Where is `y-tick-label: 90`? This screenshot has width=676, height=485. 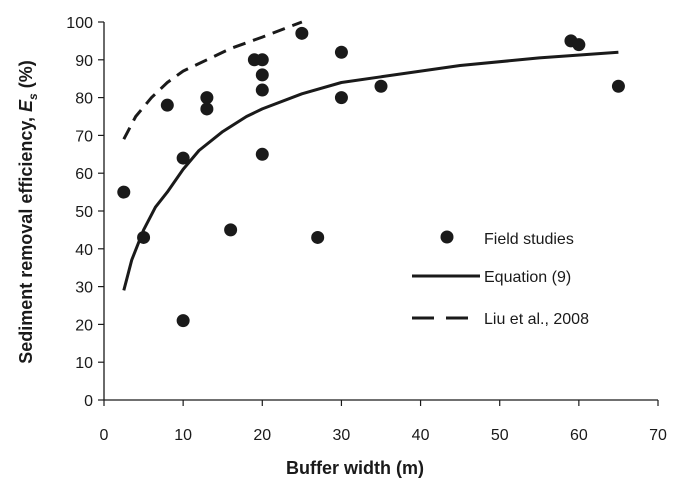
y-tick-label: 90 is located at coordinates (84, 61).